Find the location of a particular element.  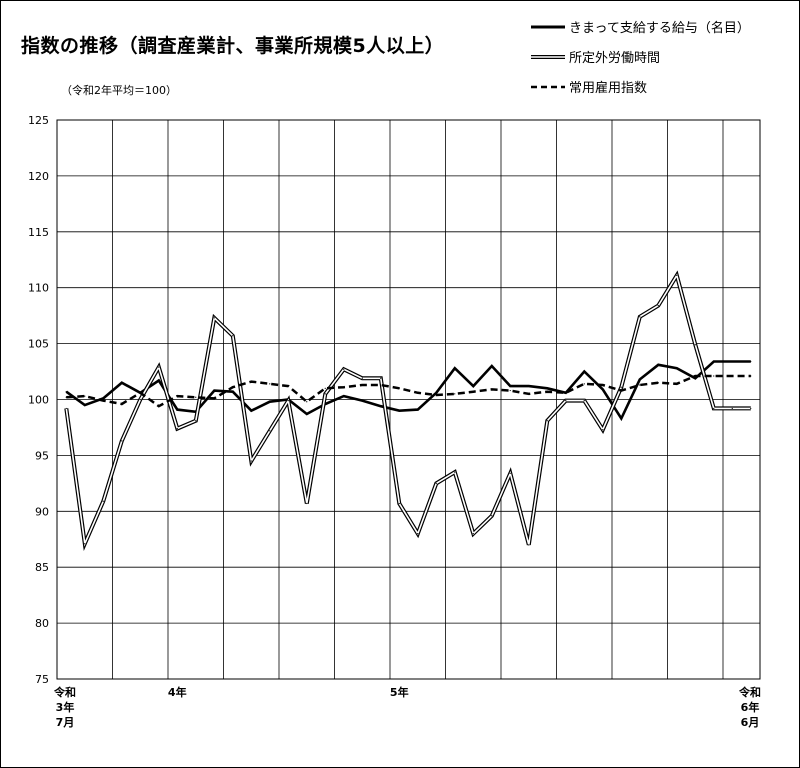

legend-label-overtime: 所定外労働時間 is located at coordinates (615, 58).